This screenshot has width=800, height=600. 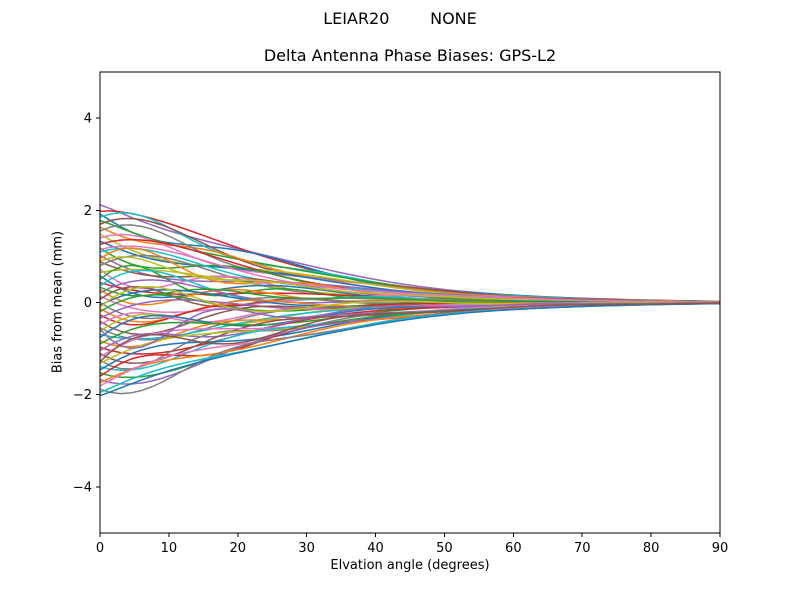 What do you see at coordinates (375, 548) in the screenshot?
I see `x-tick-label: 40` at bounding box center [375, 548].